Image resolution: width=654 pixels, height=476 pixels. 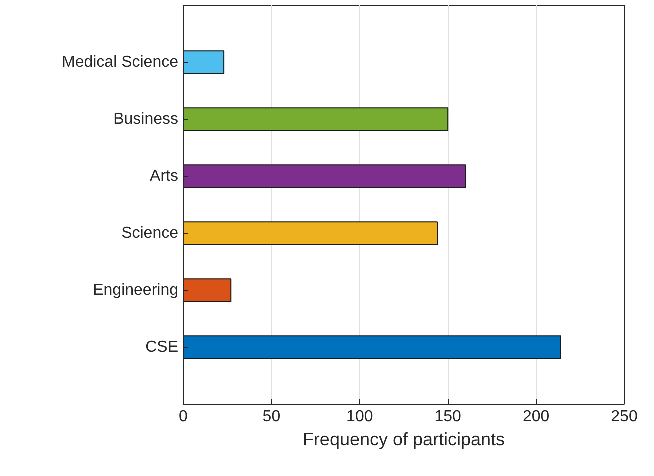 I want to click on x-tick-label: 150, so click(x=448, y=417).